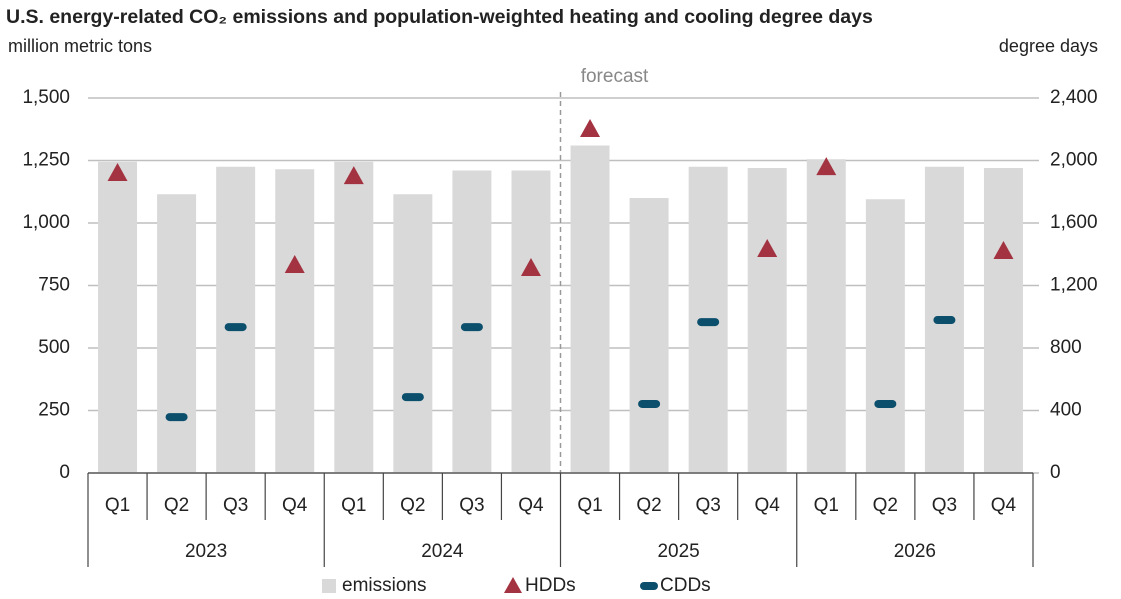 This screenshot has width=1121, height=599. Describe the element at coordinates (550, 585) in the screenshot. I see `legend-label: HDDs` at that location.